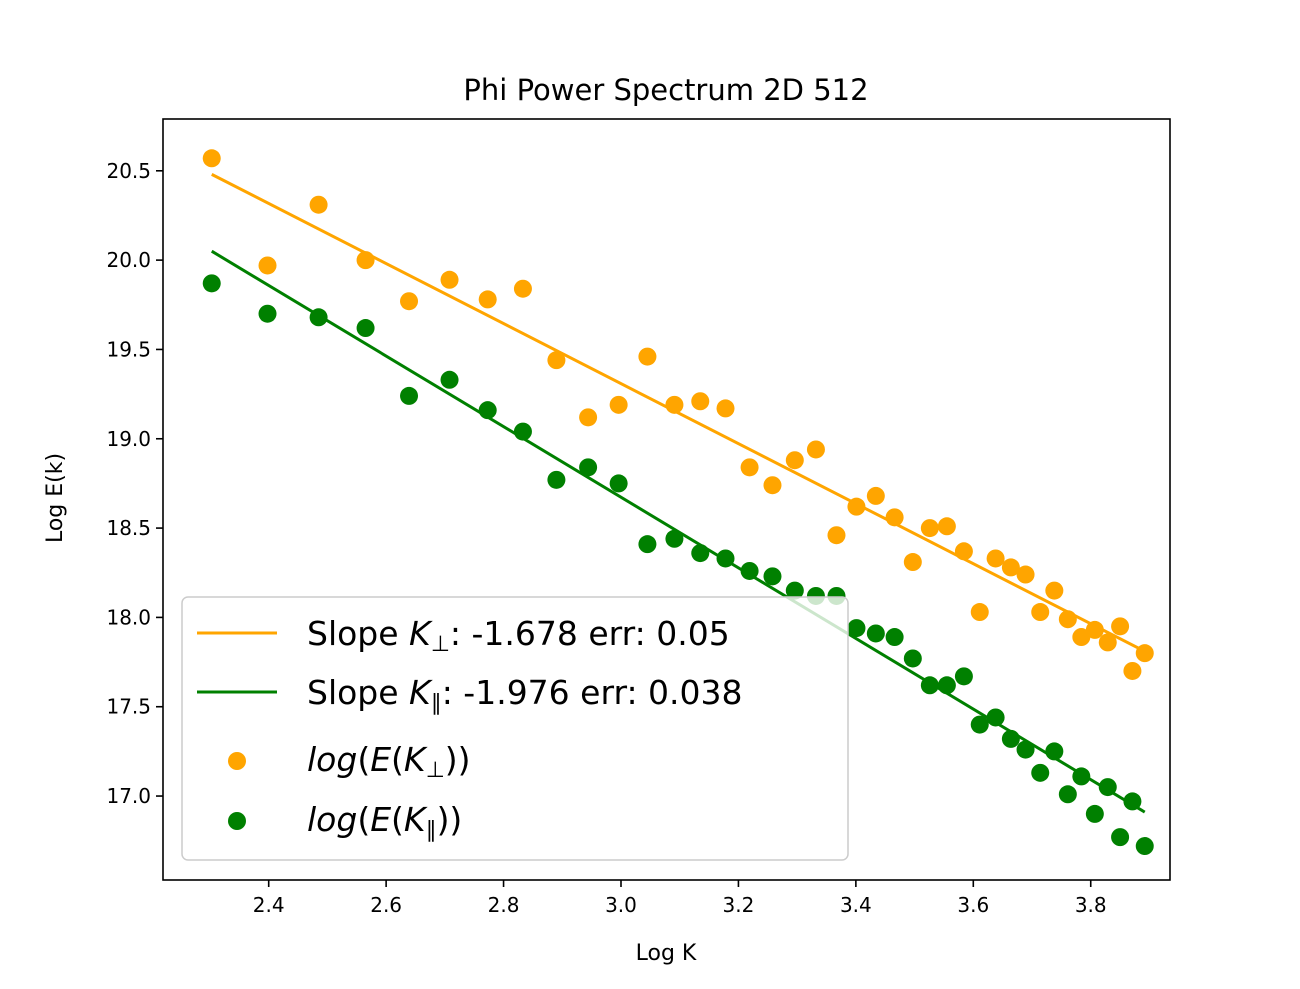 The image size is (1300, 989). What do you see at coordinates (388, 761) in the screenshot?
I see `legend-label-series-0: log(E(K⊥))` at bounding box center [388, 761].